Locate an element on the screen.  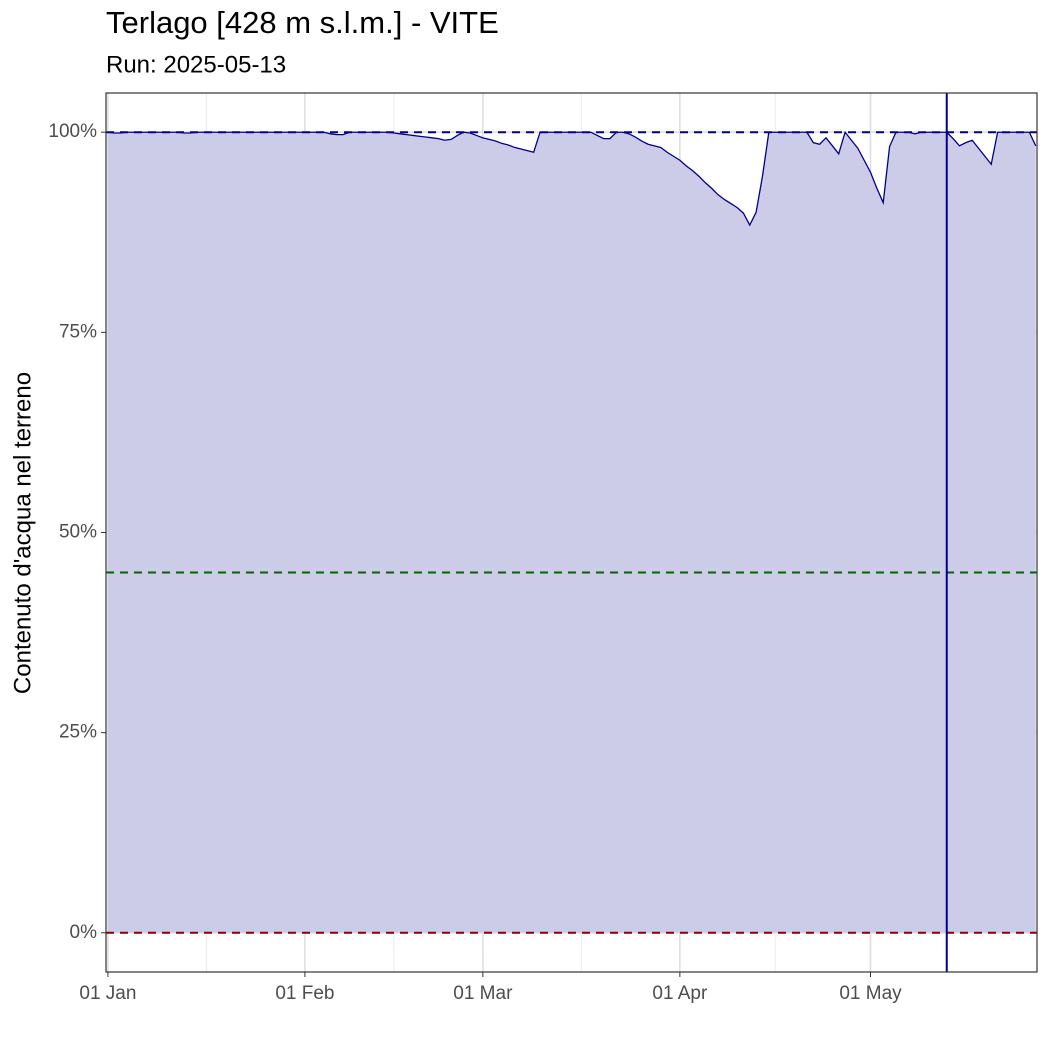
x-tick-label: 01 Jan is located at coordinates (107, 993).